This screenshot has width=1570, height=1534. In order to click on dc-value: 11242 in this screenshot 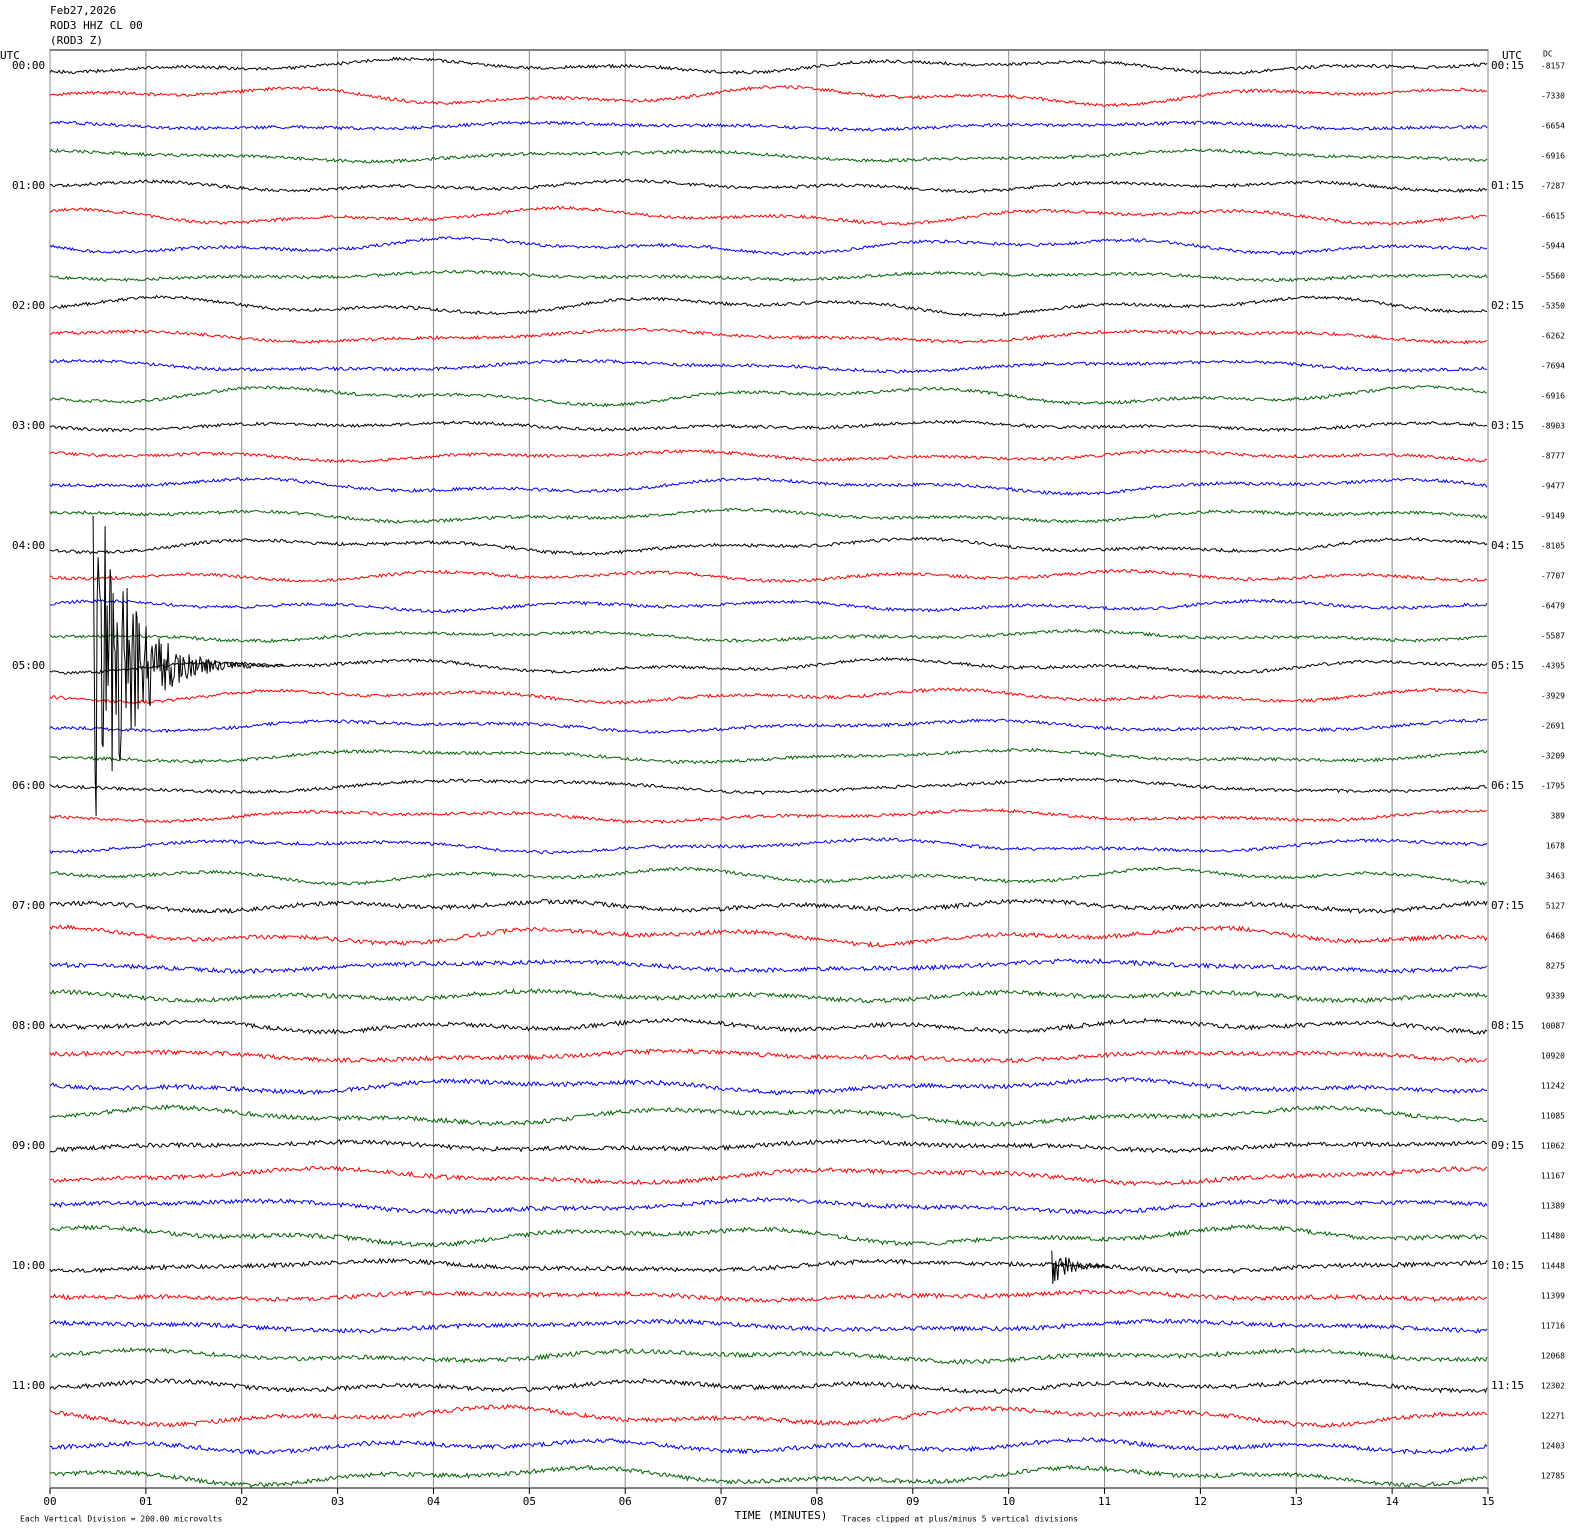, I will do `click(1553, 1086)`.